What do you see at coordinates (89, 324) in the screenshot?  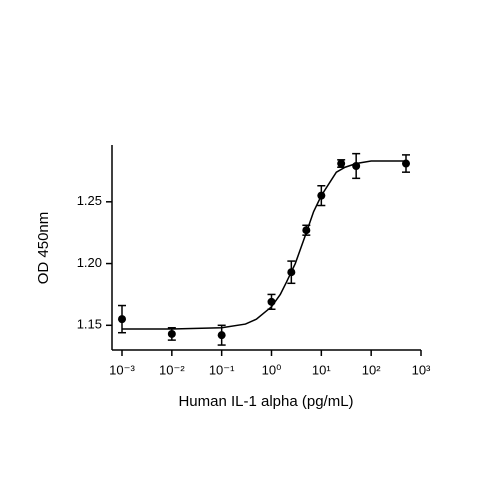 I see `y-tick-label: 1.15` at bounding box center [89, 324].